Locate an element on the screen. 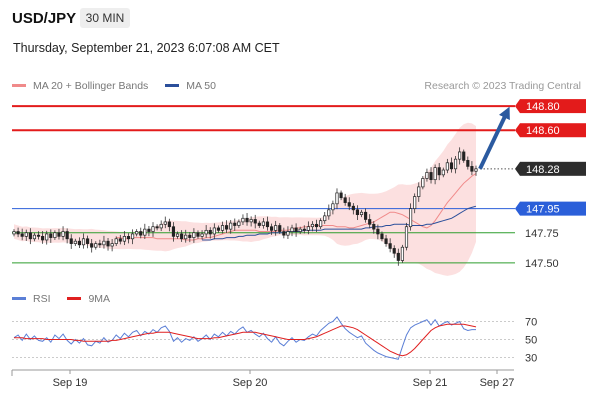 The image size is (590, 400). timeframe-button: 30 MIN is located at coordinates (105, 18).